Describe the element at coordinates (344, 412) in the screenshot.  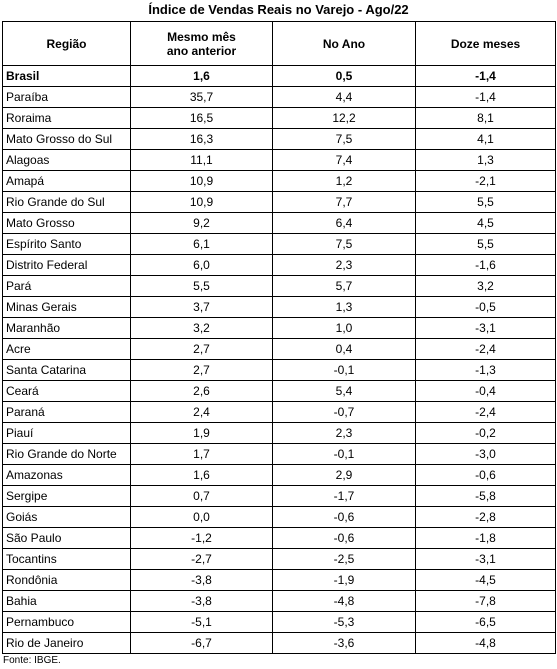
I see `value-cell: -0,7` at that location.